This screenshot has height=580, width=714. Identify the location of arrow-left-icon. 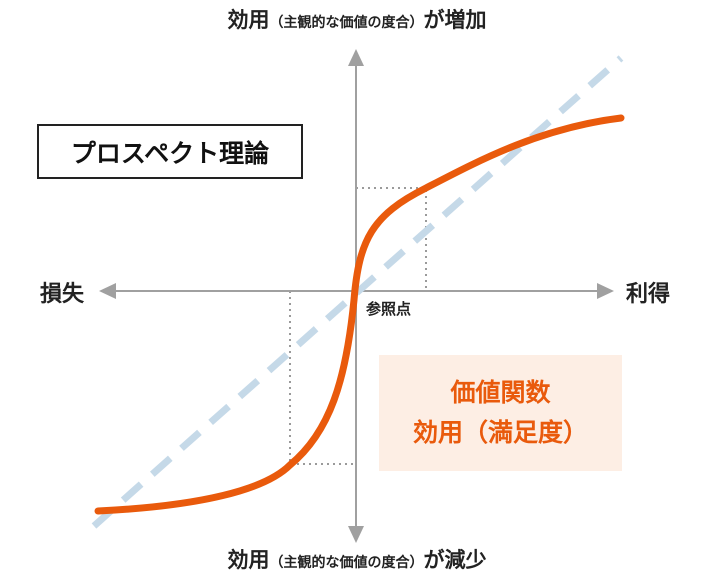
(107, 291).